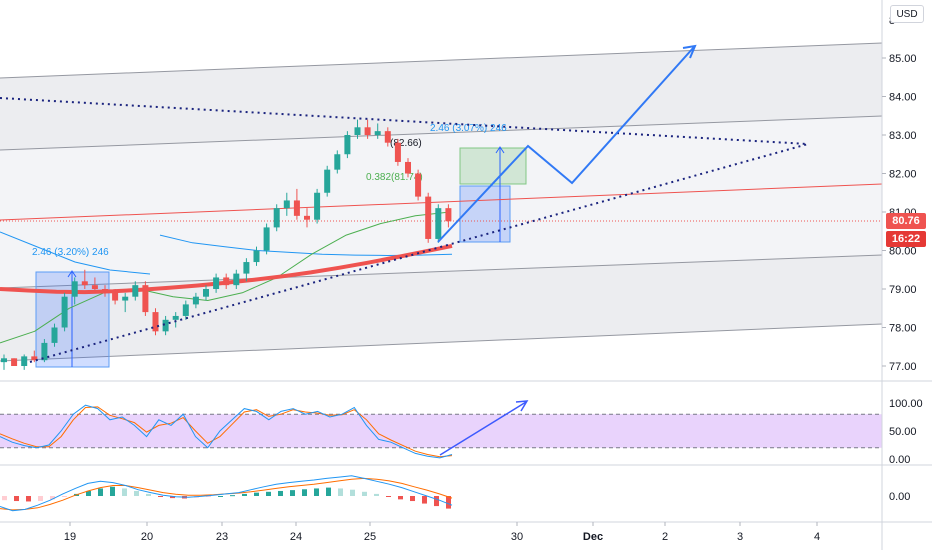  I want to click on time-tick-label: 3, so click(740, 537).